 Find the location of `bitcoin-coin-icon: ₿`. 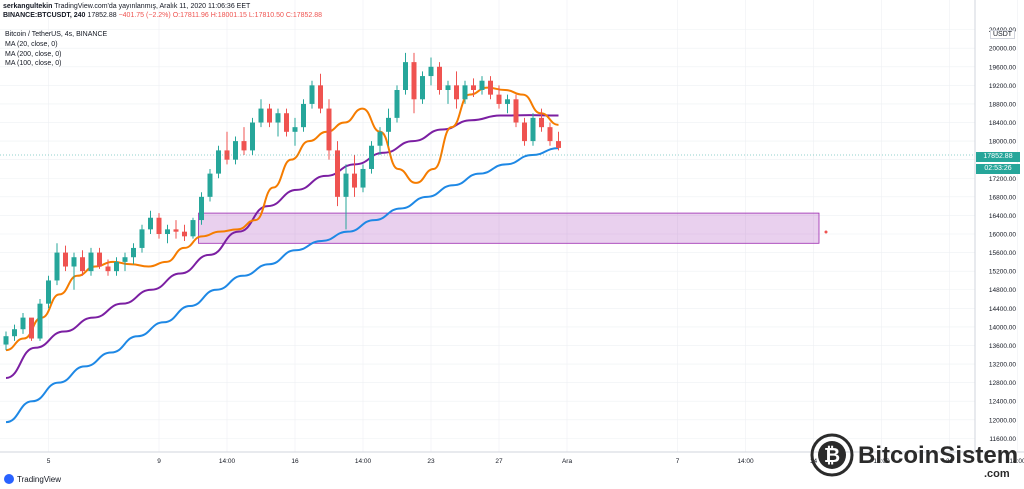

bitcoin-coin-icon: ₿ is located at coordinates (832, 455).